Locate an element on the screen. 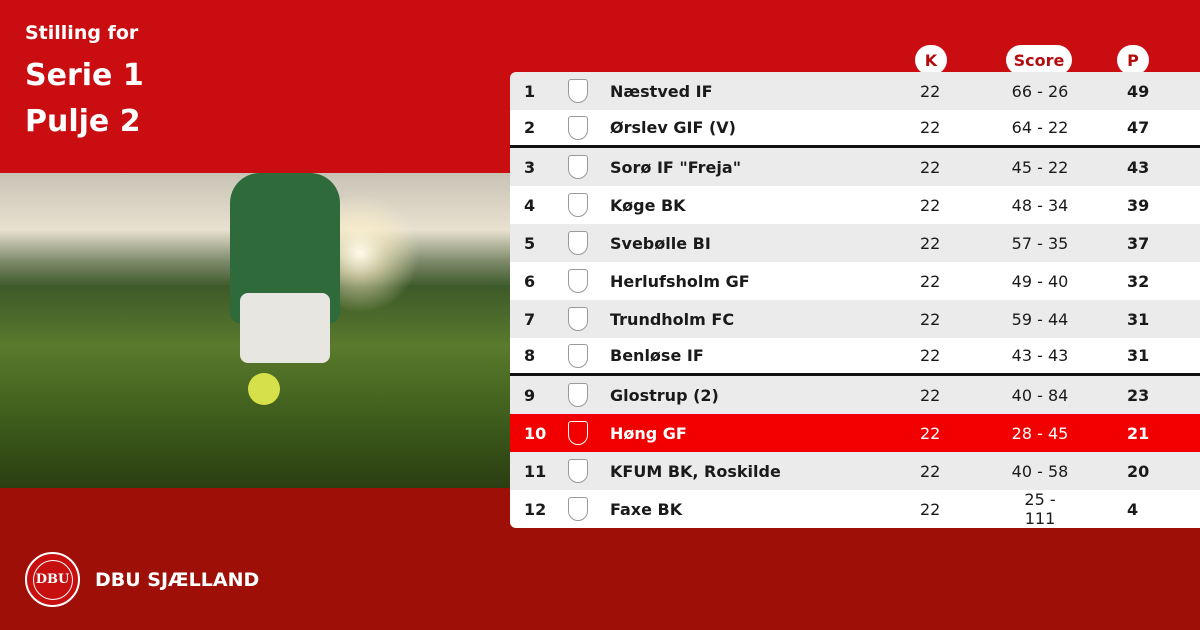  team-name: Sorø IF "Freja" is located at coordinates (676, 167).